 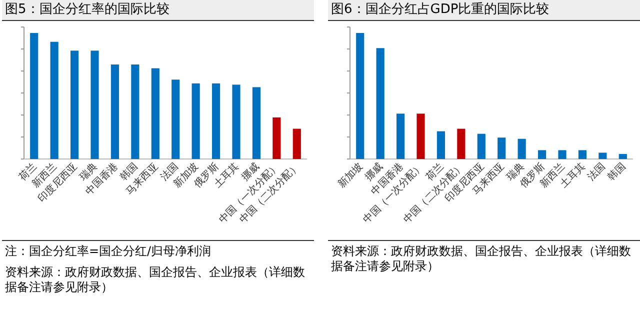 I want to click on chart-title: 图5：国企分红率的国际比较, so click(x=158, y=10).